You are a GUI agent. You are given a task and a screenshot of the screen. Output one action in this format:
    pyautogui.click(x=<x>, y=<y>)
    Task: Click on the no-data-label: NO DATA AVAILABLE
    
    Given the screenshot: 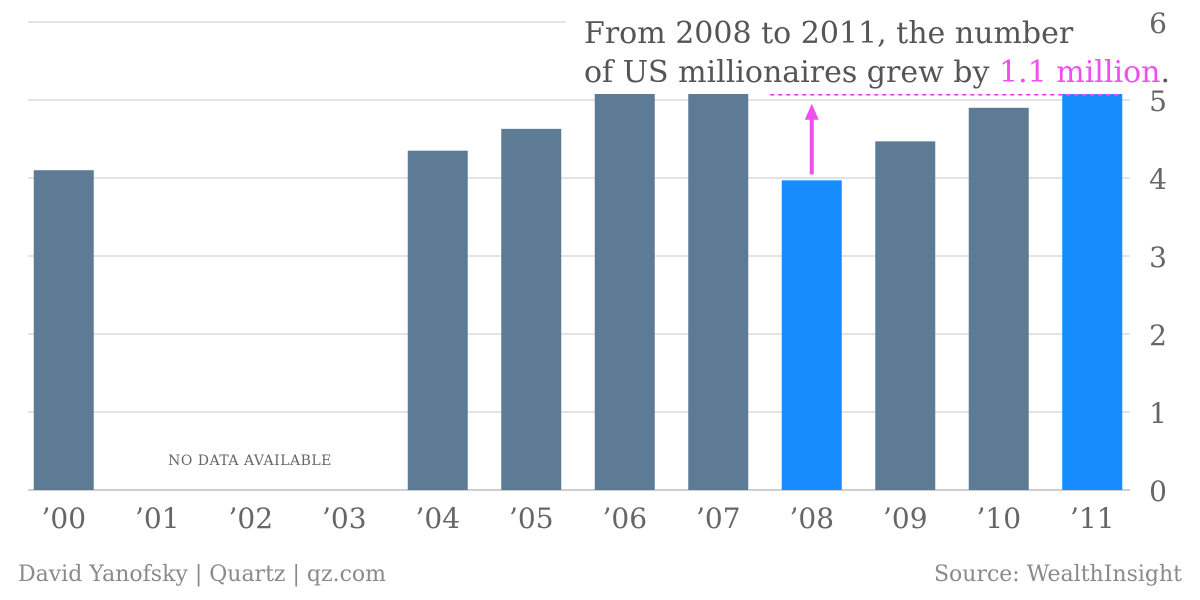 What is the action you would take?
    pyautogui.click(x=250, y=461)
    